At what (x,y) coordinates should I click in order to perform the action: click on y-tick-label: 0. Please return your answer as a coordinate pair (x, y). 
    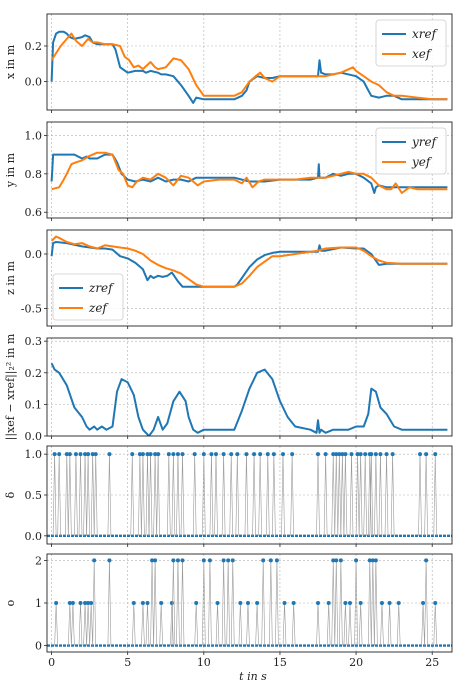
    Looking at the image, I should click on (38, 646).